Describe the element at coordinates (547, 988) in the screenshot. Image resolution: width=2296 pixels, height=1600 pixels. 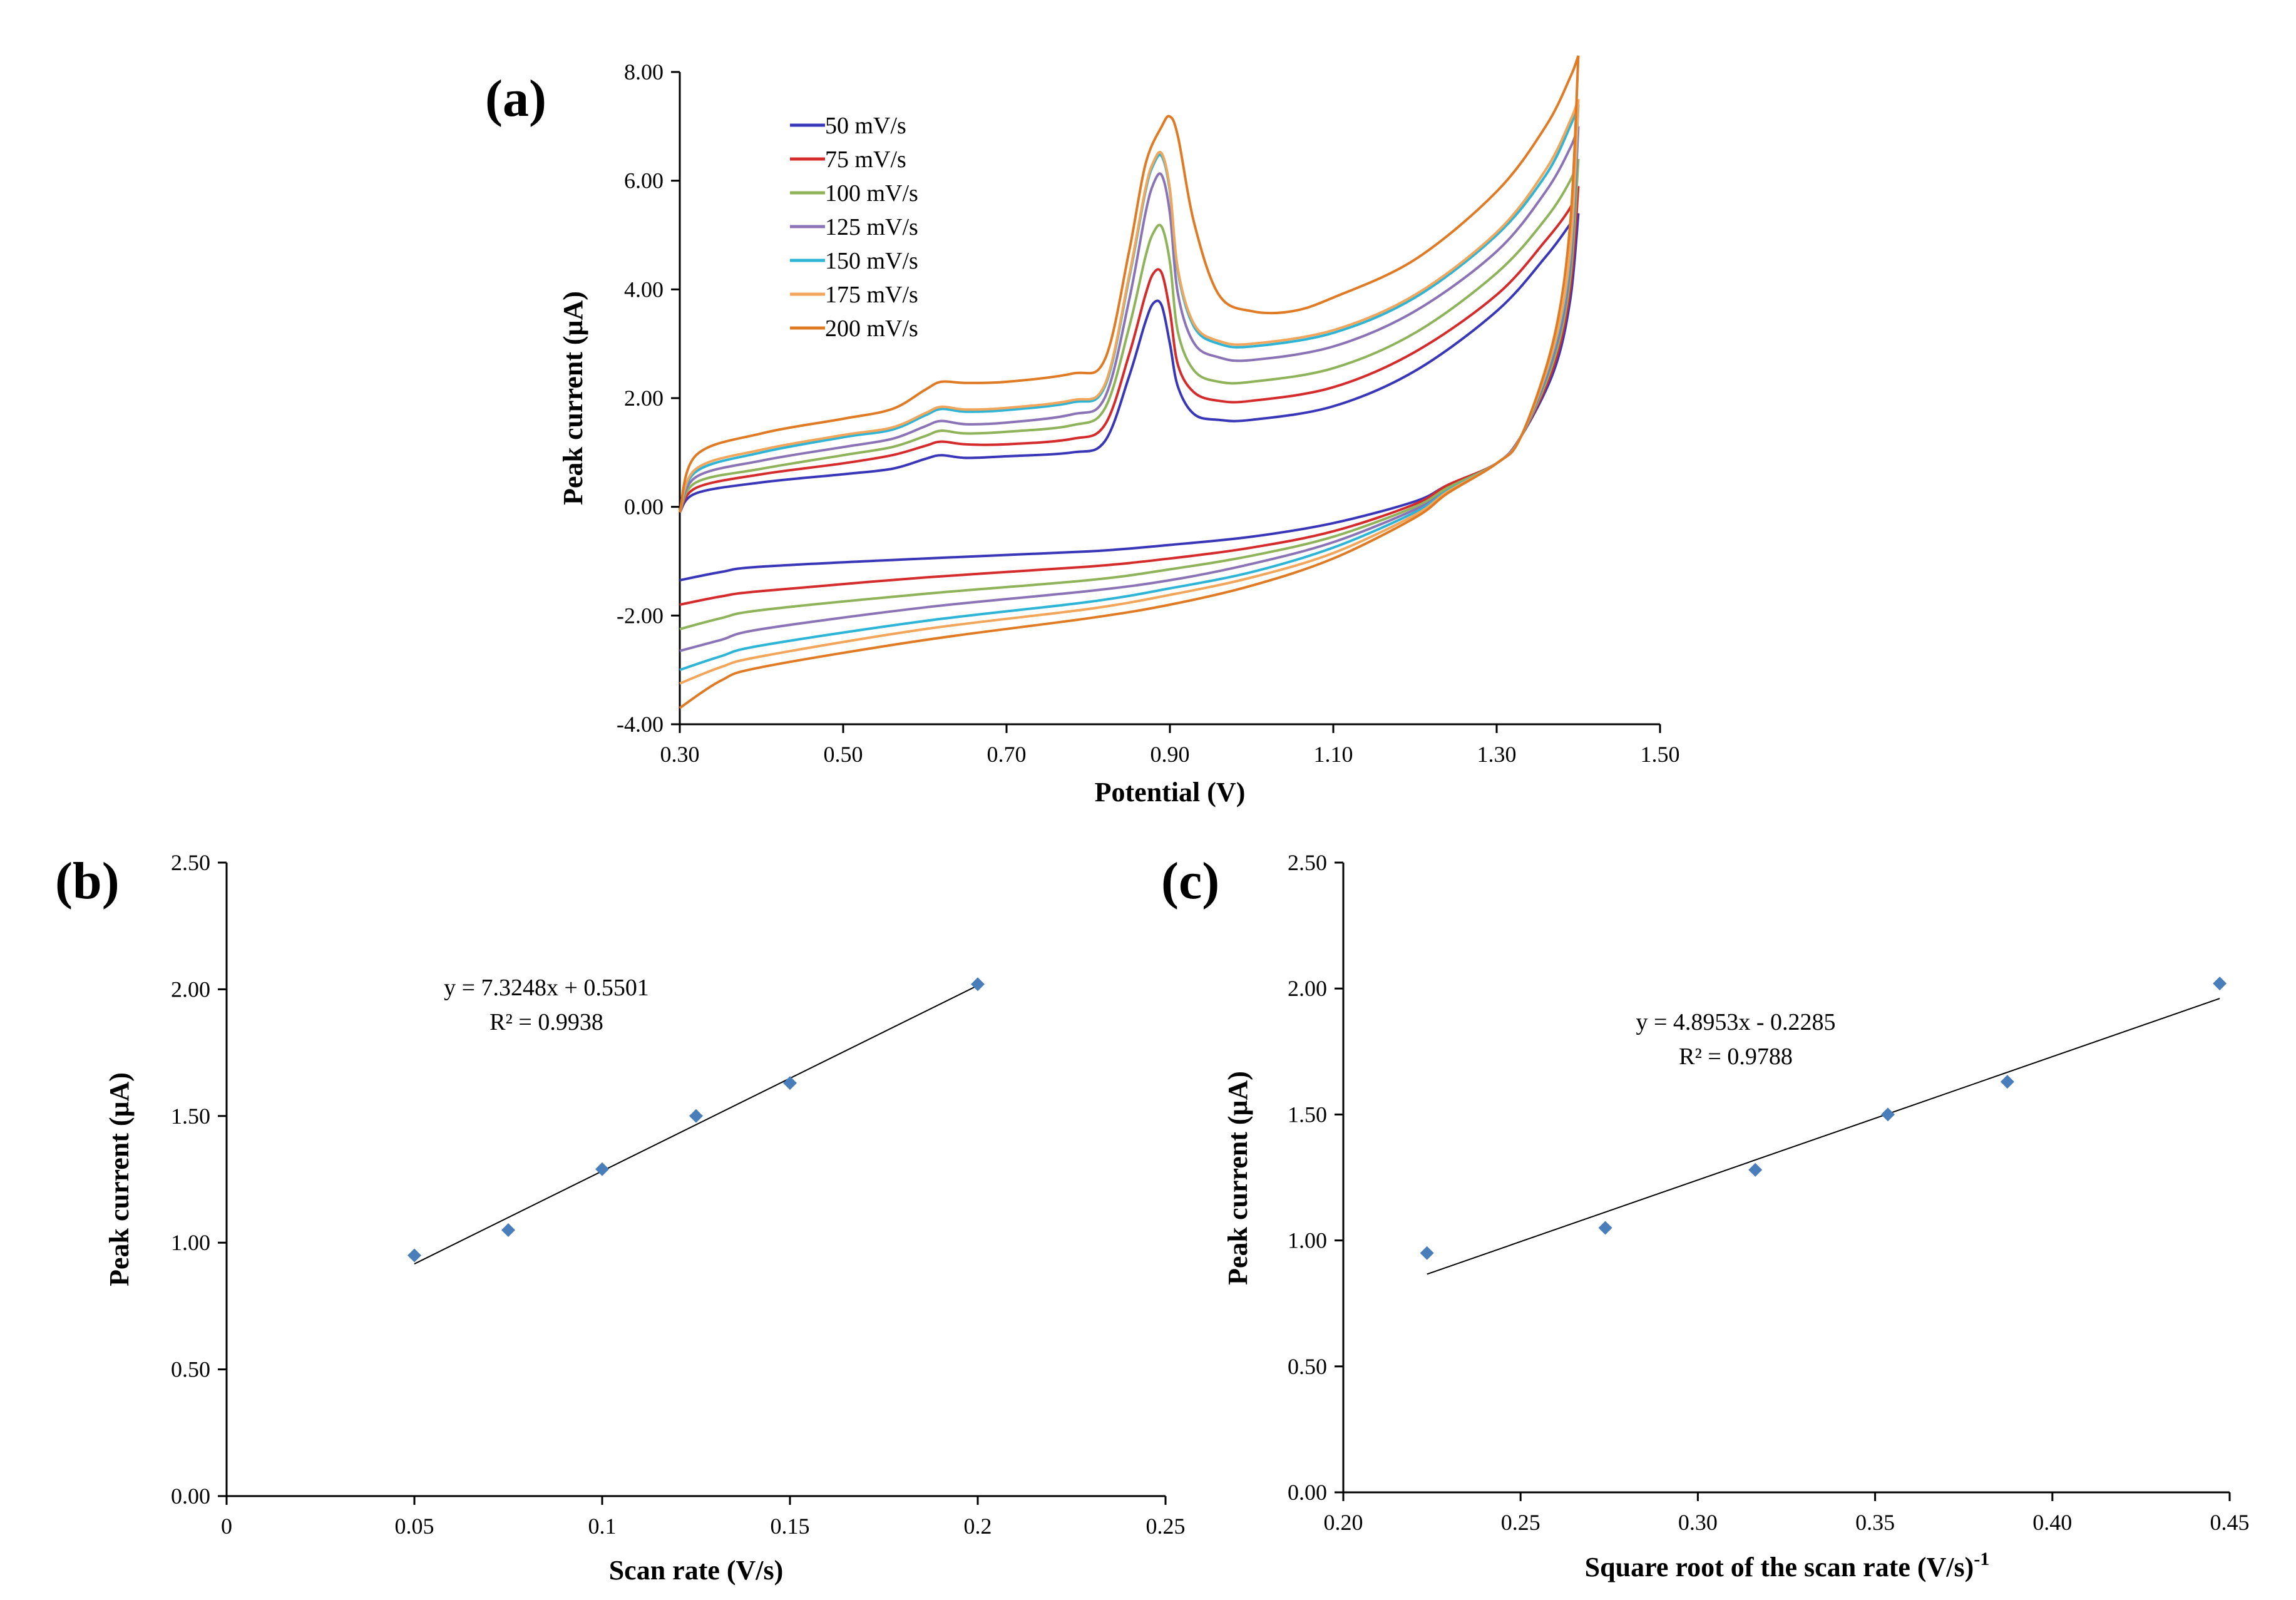
I see `panel-b-equation: y = 7.3248x + 0.5501` at that location.